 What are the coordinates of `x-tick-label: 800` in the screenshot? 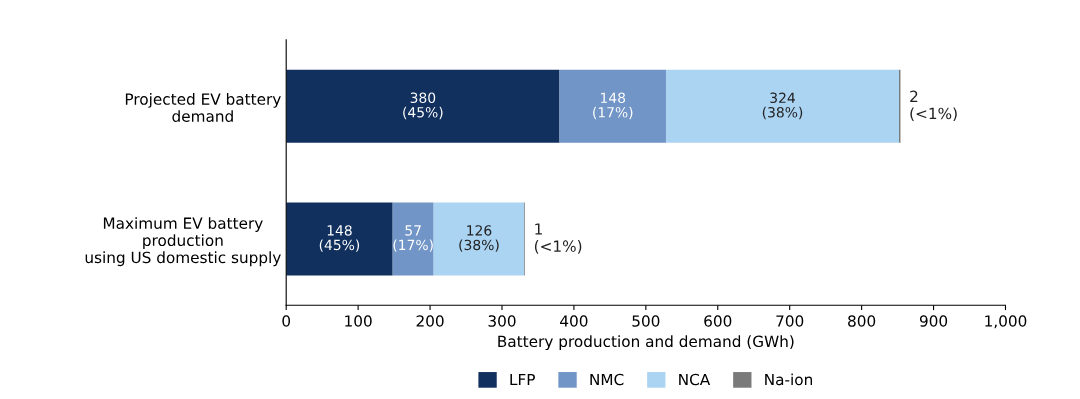 It's located at (862, 321).